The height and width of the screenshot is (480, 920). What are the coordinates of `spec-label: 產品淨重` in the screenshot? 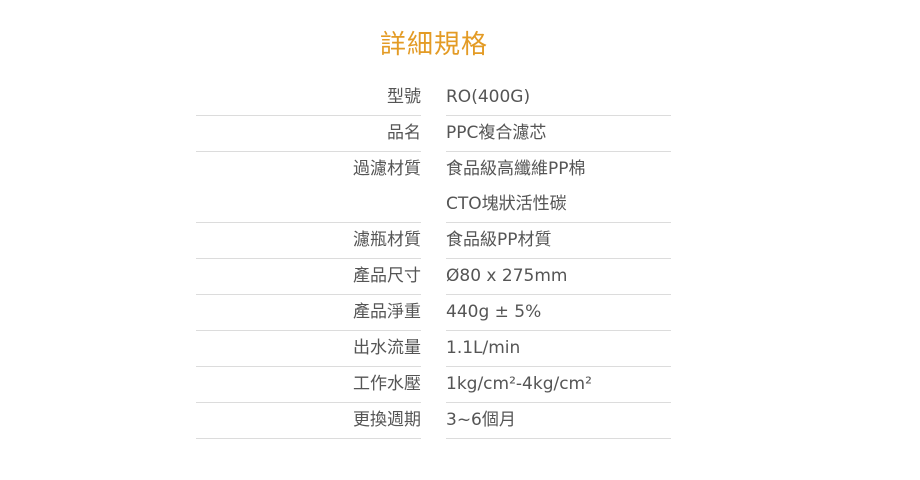 It's located at (387, 312).